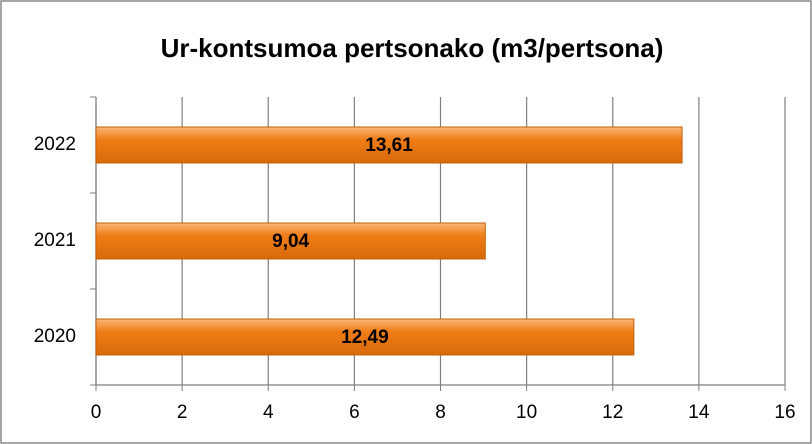  What do you see at coordinates (55, 144) in the screenshot?
I see `y-tick-label: 2022` at bounding box center [55, 144].